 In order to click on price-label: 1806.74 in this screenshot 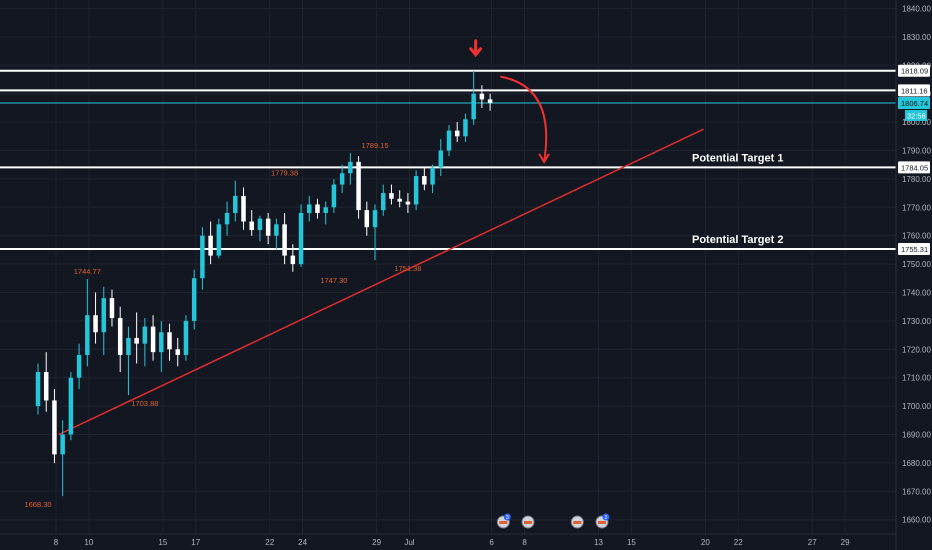, I will do `click(914, 103)`.